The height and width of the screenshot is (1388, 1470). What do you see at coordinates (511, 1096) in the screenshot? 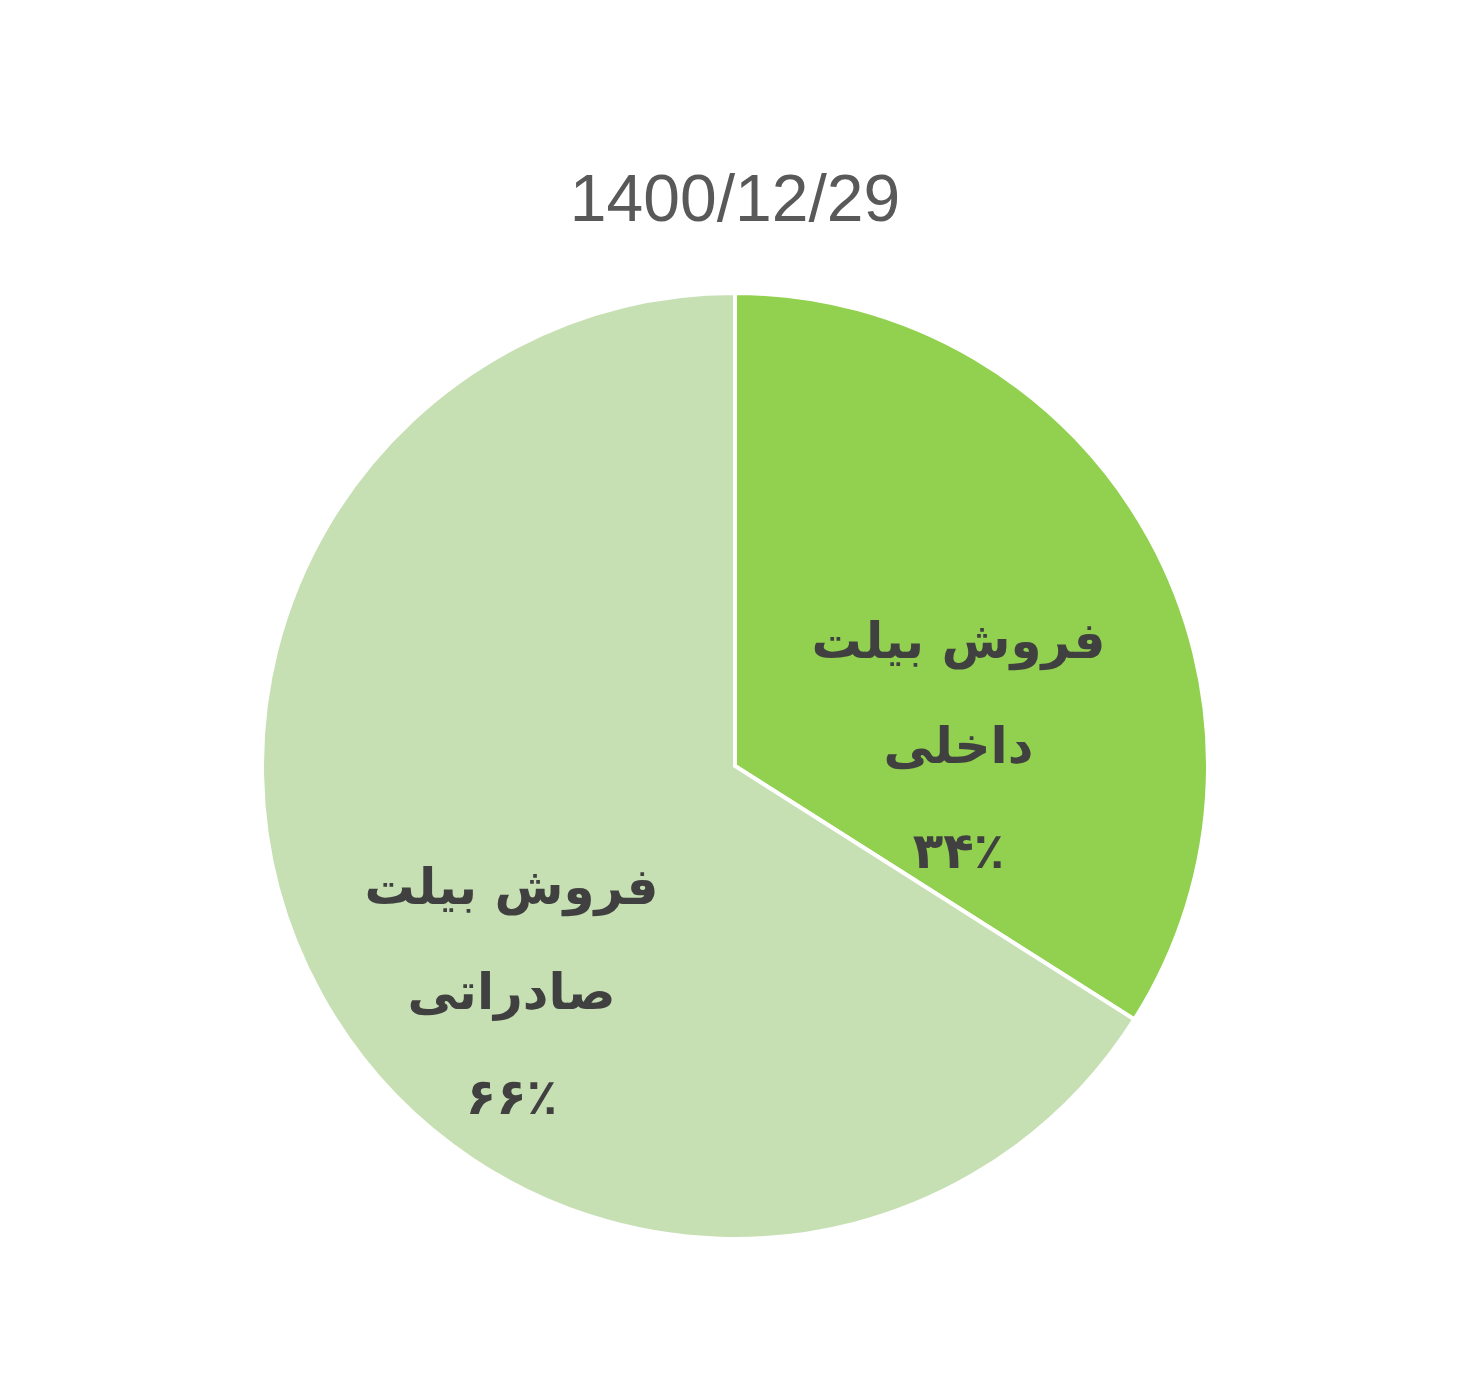
I see `data-label: ۶۶٪` at bounding box center [511, 1096].